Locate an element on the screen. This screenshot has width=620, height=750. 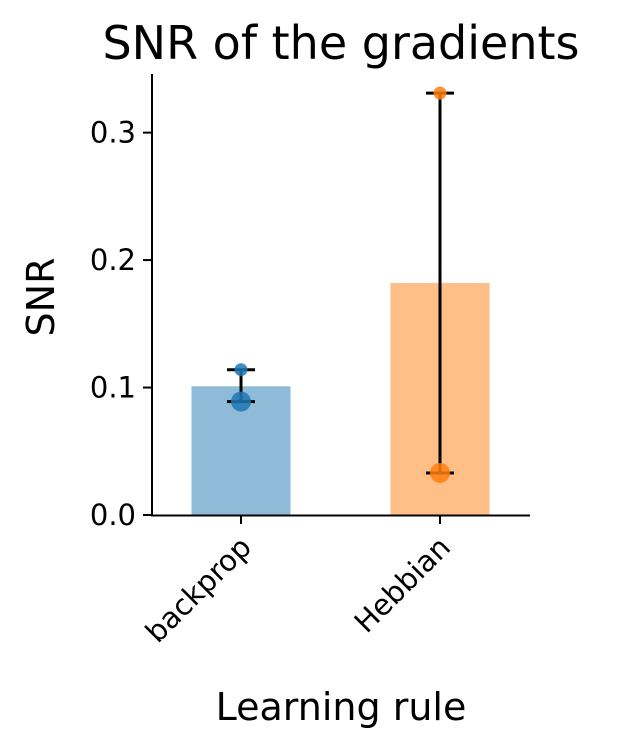
x-tick-label-hebbian: Hebbian is located at coordinates (402, 584).